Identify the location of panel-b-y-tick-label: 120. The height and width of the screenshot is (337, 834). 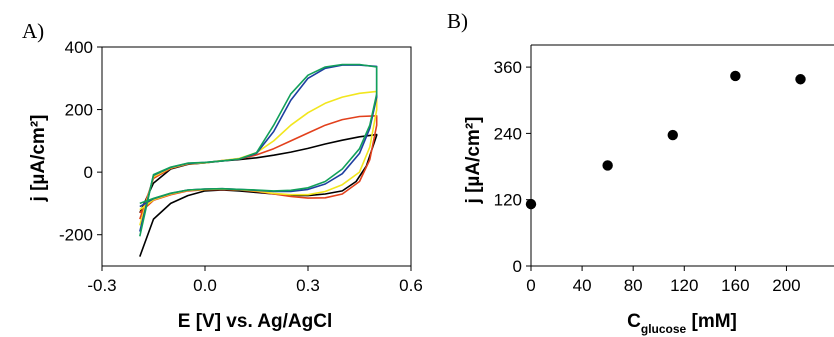
(508, 200).